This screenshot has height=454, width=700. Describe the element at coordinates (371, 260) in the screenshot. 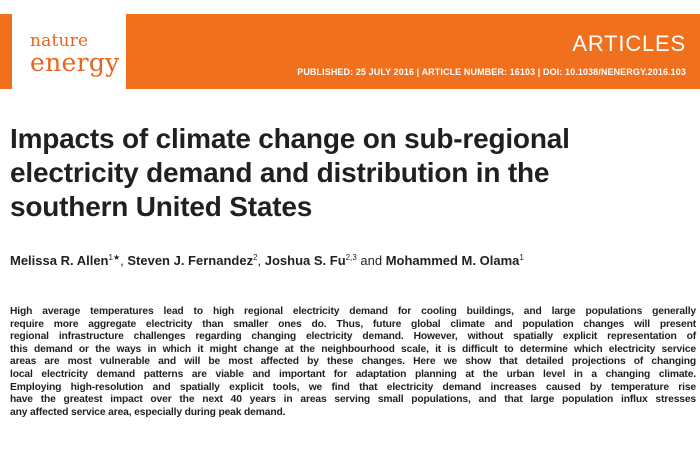

I see `author-separator: and` at that location.